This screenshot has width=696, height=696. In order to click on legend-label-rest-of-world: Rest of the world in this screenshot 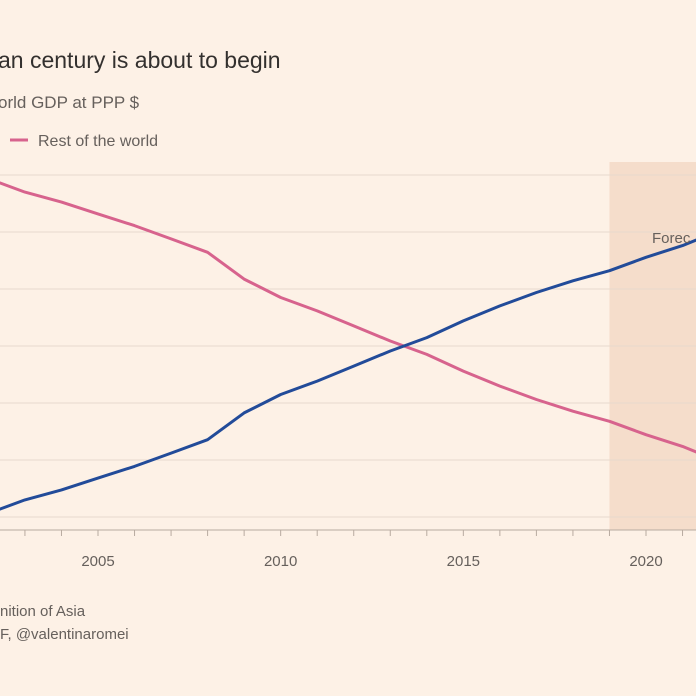, I will do `click(98, 141)`.